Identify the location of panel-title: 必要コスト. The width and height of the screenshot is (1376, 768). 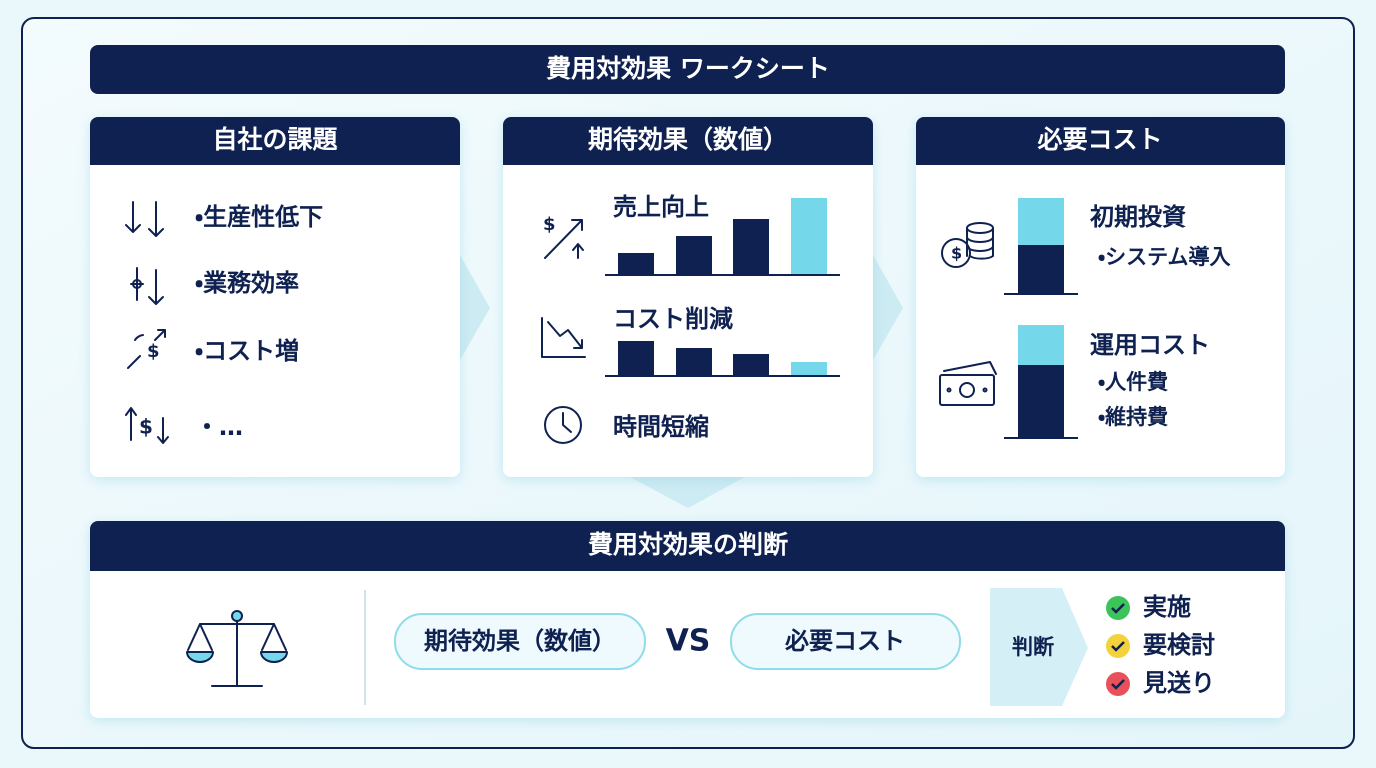
(1099, 139).